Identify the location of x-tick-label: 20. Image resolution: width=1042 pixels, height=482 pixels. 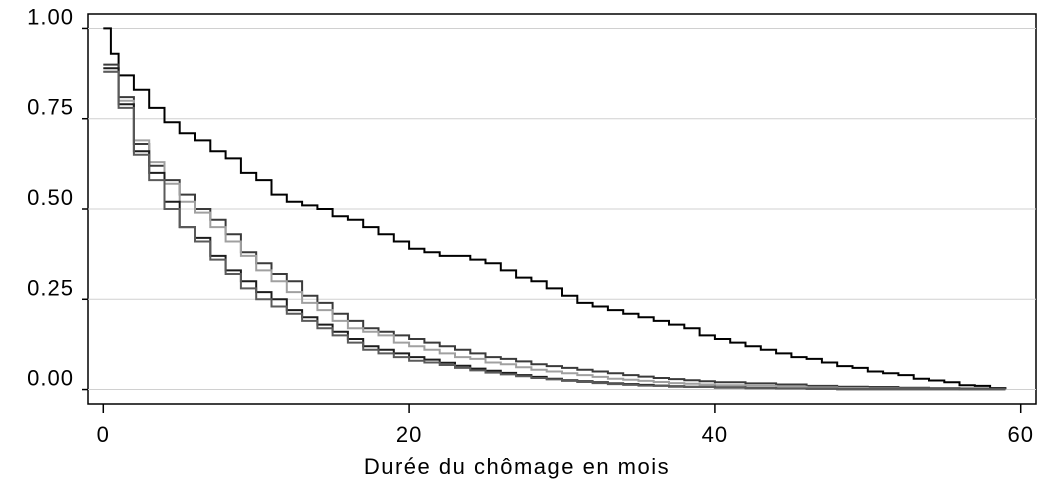
(409, 434).